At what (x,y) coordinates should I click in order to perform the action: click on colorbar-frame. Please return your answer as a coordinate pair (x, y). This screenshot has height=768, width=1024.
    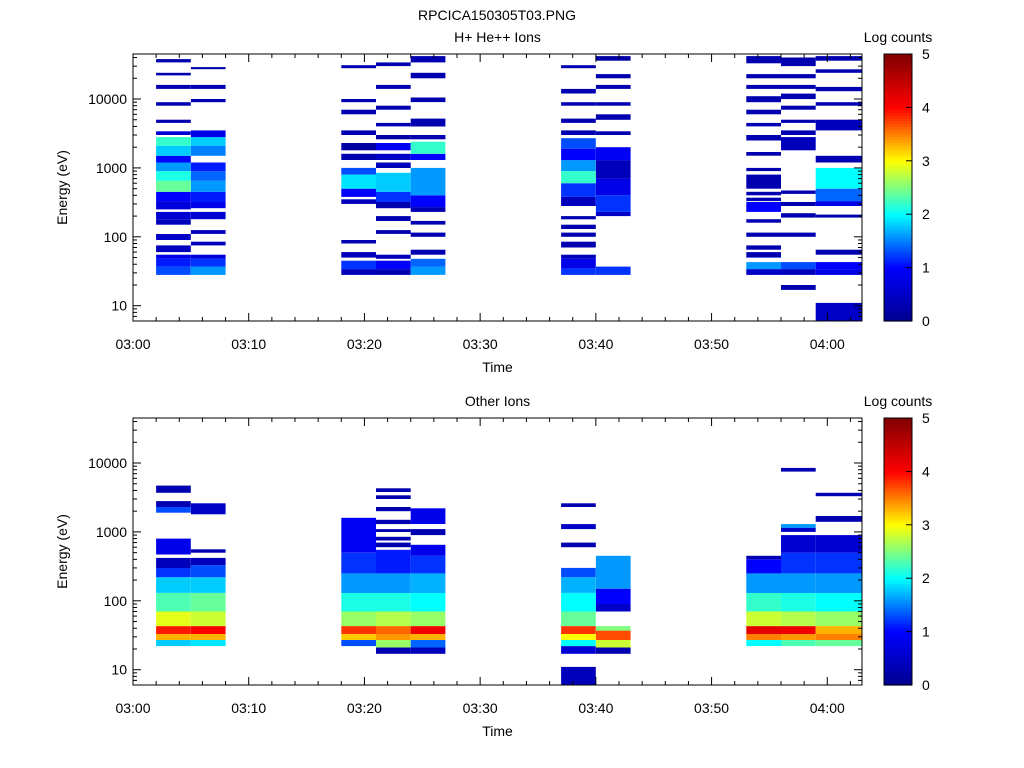
    Looking at the image, I should click on (898, 551).